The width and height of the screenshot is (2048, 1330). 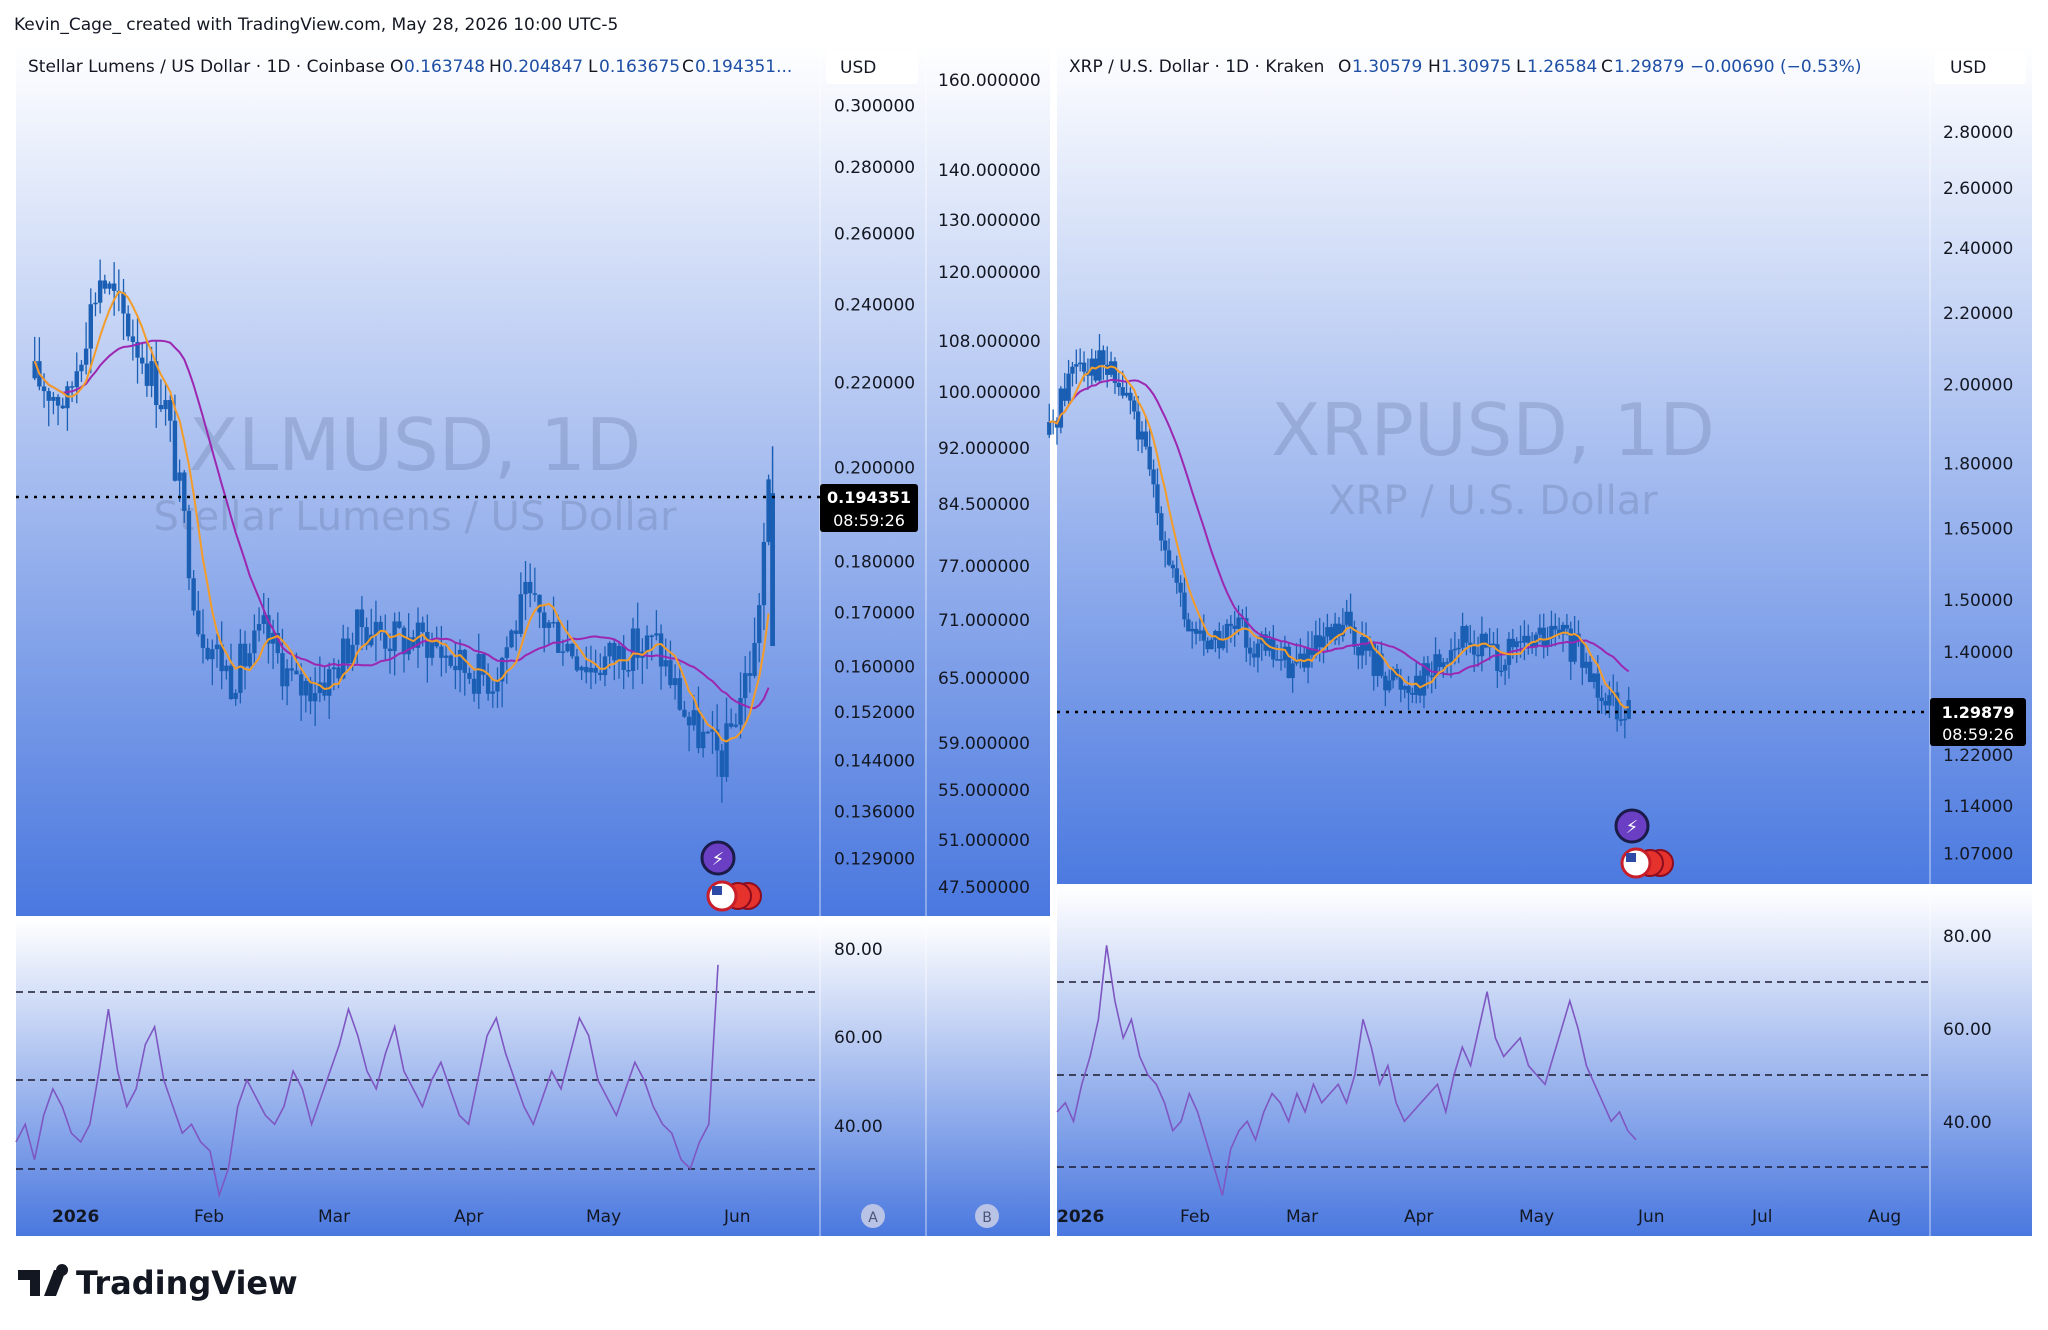 I want to click on right-last-price-tag: 1.29879 08:59:26, so click(x=1978, y=722).